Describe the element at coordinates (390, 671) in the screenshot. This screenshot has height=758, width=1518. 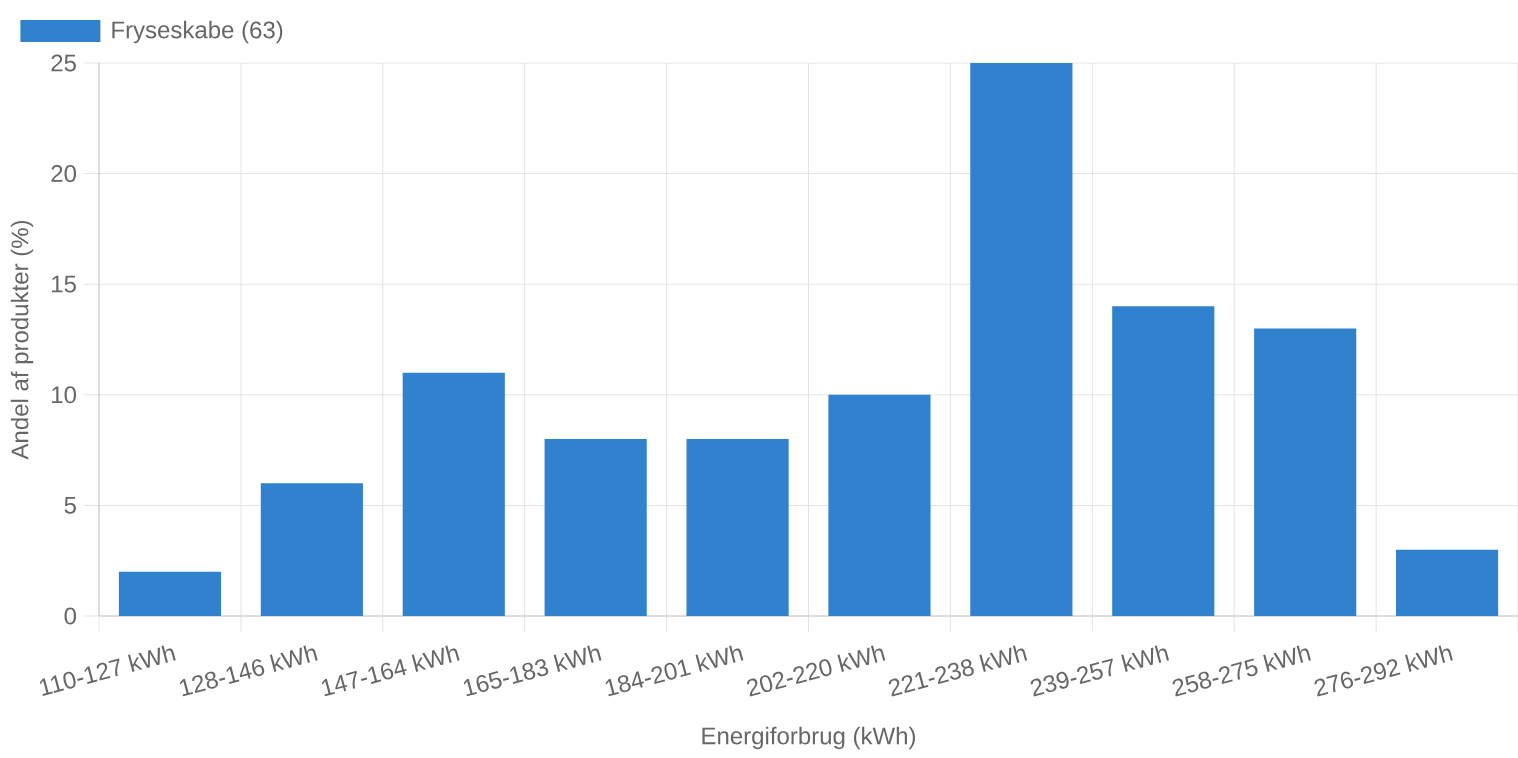
I see `x-tick-label: 147-164 kWh` at that location.